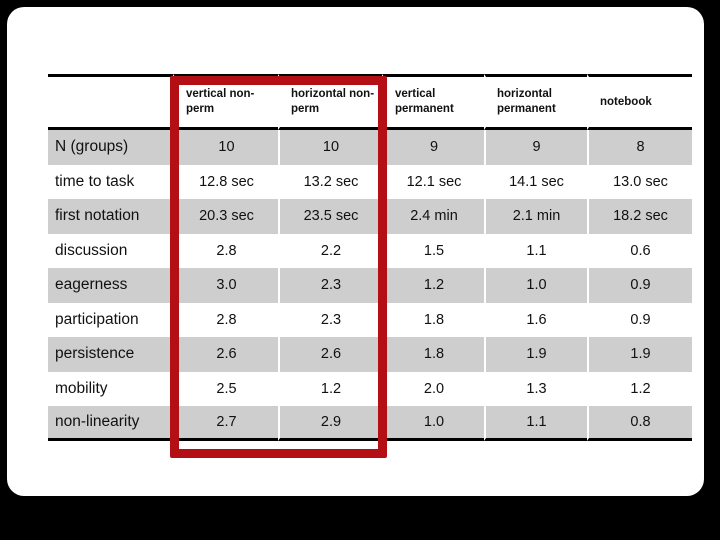 This screenshot has height=540, width=720. Describe the element at coordinates (330, 250) in the screenshot. I see `table-cell: 2.2` at that location.